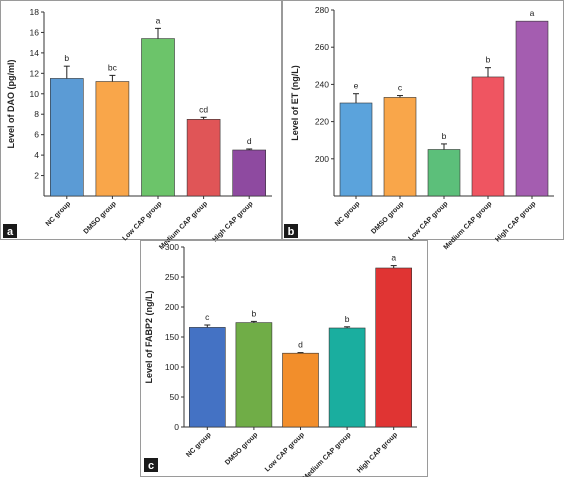 The image size is (564, 477). What do you see at coordinates (175, 397) in the screenshot?
I see `y-tick-label: 50` at bounding box center [175, 397].